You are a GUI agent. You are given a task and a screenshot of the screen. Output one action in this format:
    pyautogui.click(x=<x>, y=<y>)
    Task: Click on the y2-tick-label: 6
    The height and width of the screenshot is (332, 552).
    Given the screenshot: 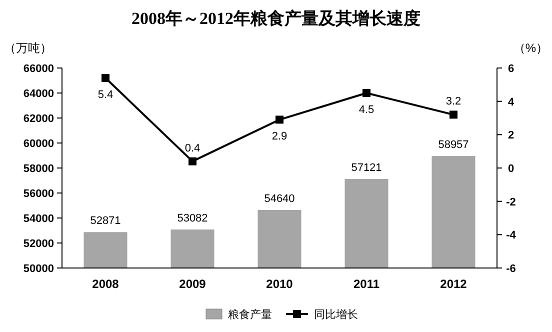 What is the action you would take?
    pyautogui.click(x=511, y=69)
    